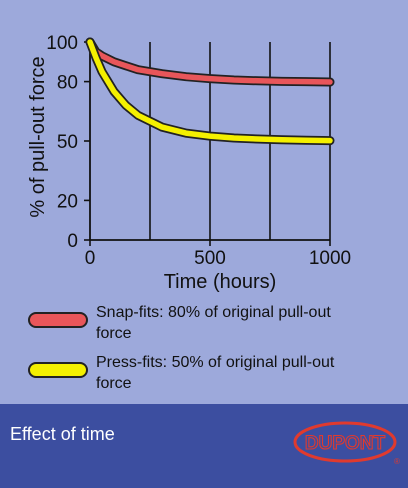  I want to click on y-tick-label-50: 50, so click(67, 142).